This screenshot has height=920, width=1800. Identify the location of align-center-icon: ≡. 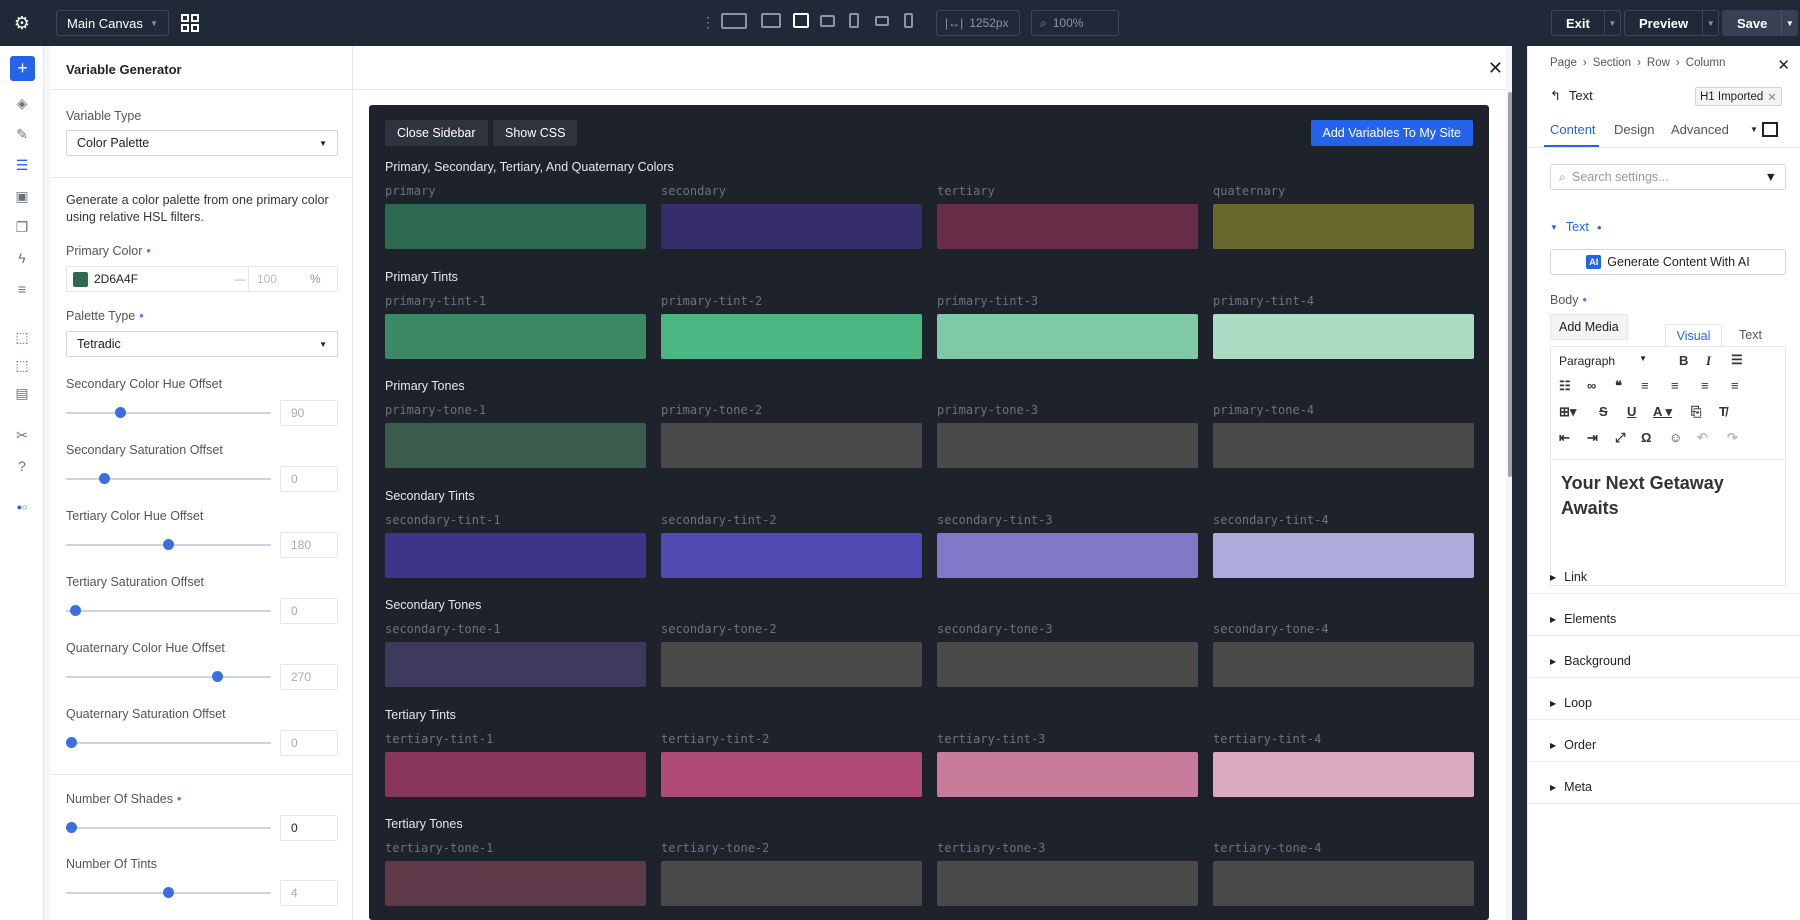
(1675, 385).